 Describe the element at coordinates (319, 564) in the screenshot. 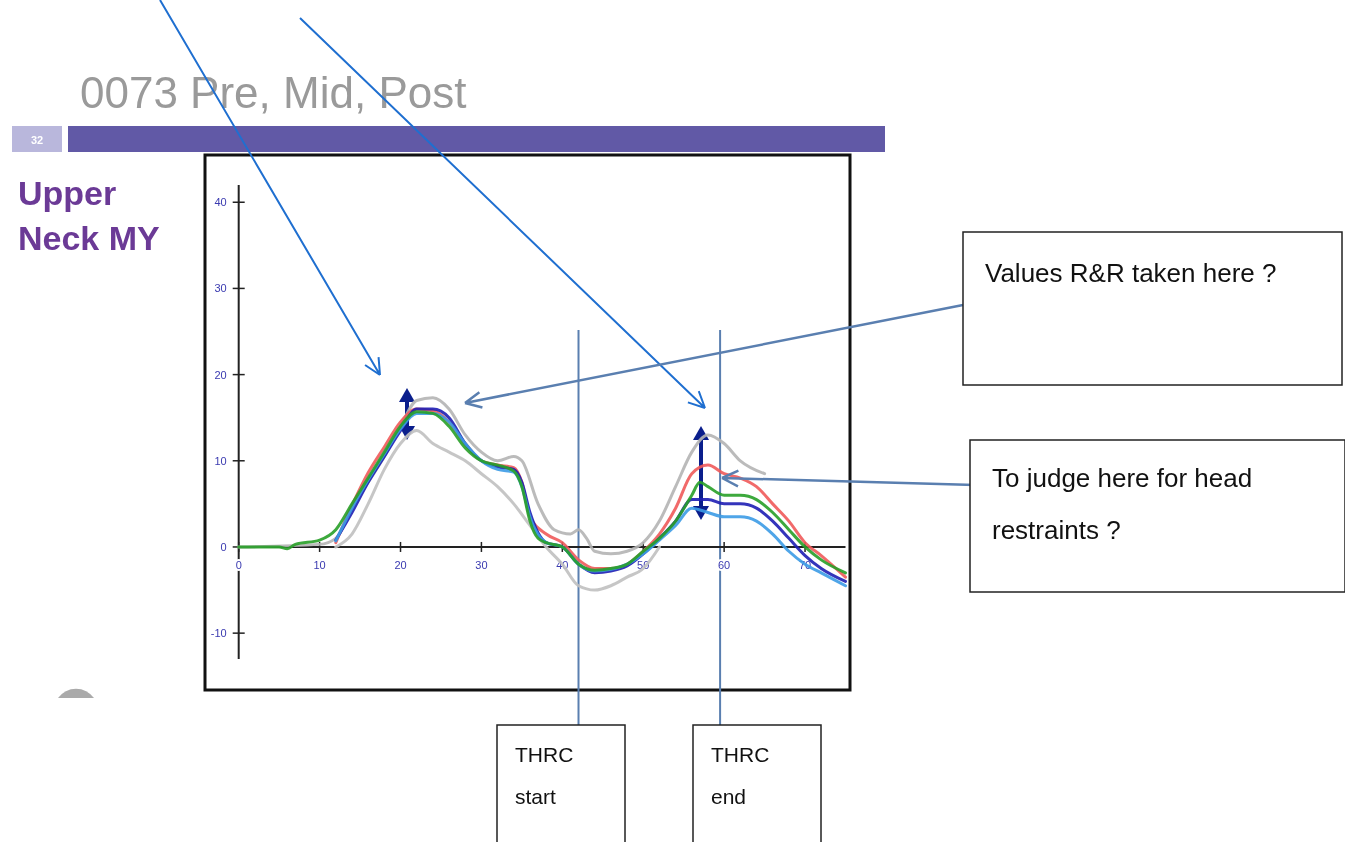

I see `x-tick-label: 10` at that location.